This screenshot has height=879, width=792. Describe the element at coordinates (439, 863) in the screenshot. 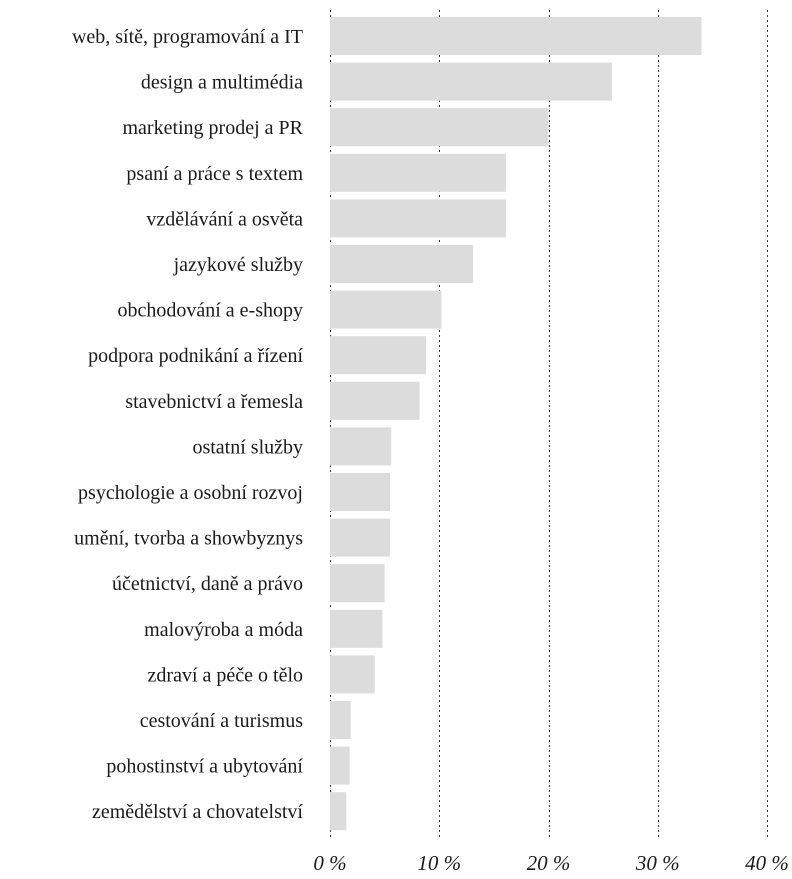

I see `x-tick-label: 10 %` at that location.